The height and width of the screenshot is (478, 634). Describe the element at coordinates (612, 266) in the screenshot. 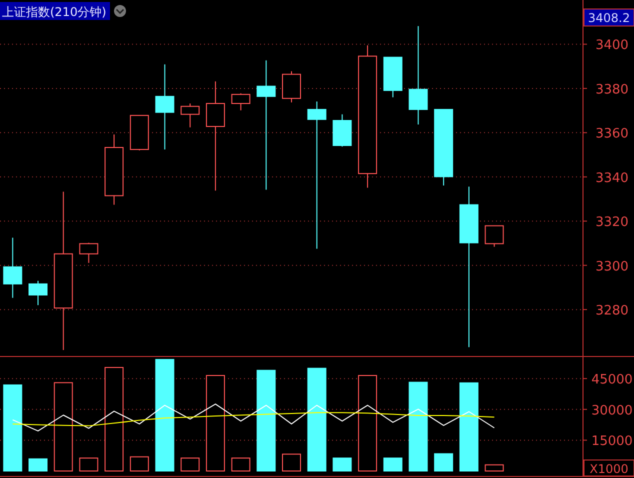

I see `y-tick-label: 3300` at that location.